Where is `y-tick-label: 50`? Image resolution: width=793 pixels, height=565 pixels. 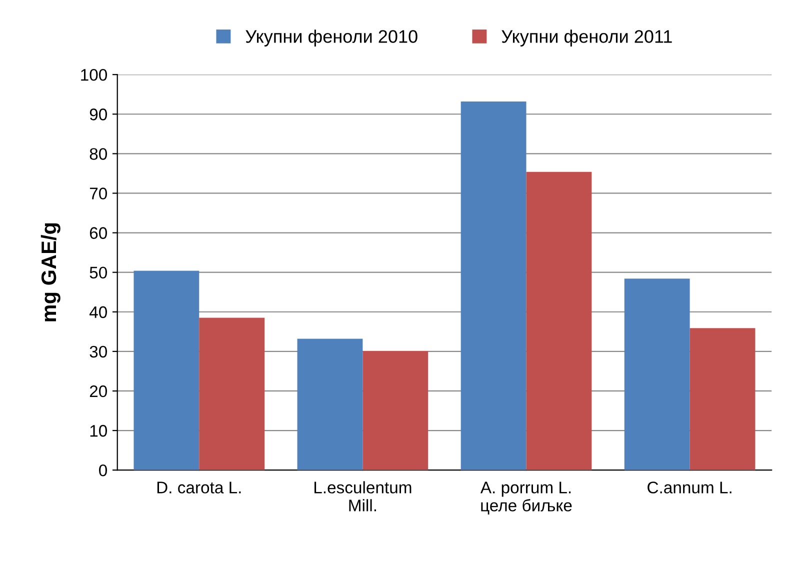
y-tick-label: 50 is located at coordinates (98, 272).